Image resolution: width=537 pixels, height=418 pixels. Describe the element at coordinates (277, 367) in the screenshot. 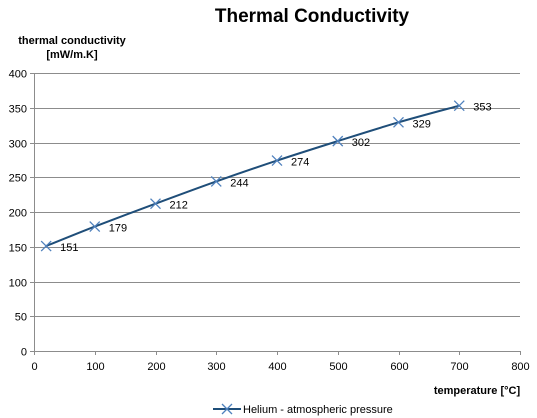

I see `x-tick-label: 400` at that location.